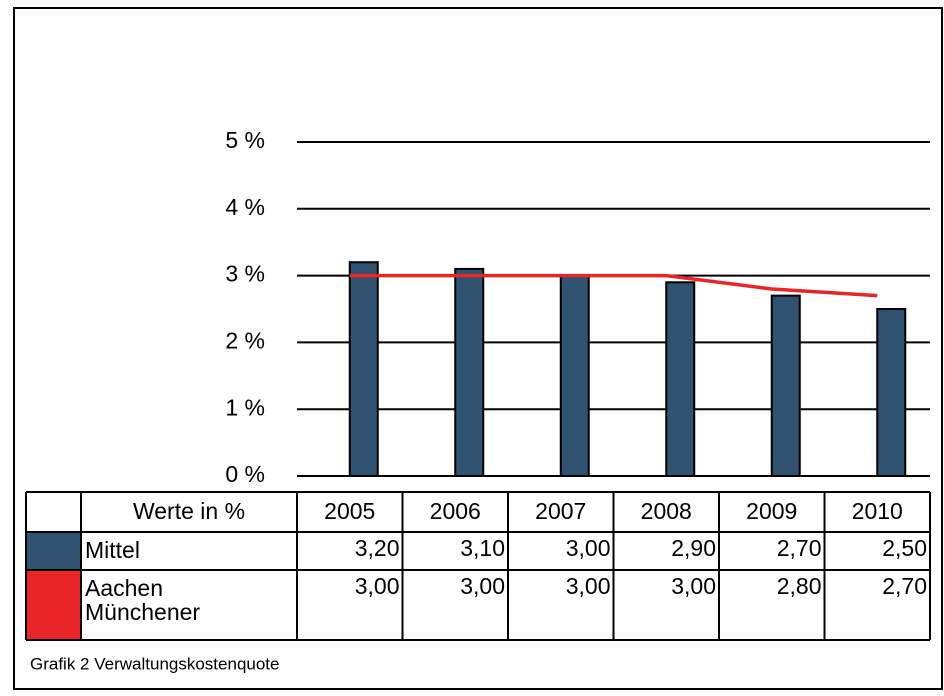 The image size is (944, 696). I want to click on value-label: 2,80, so click(799, 586).